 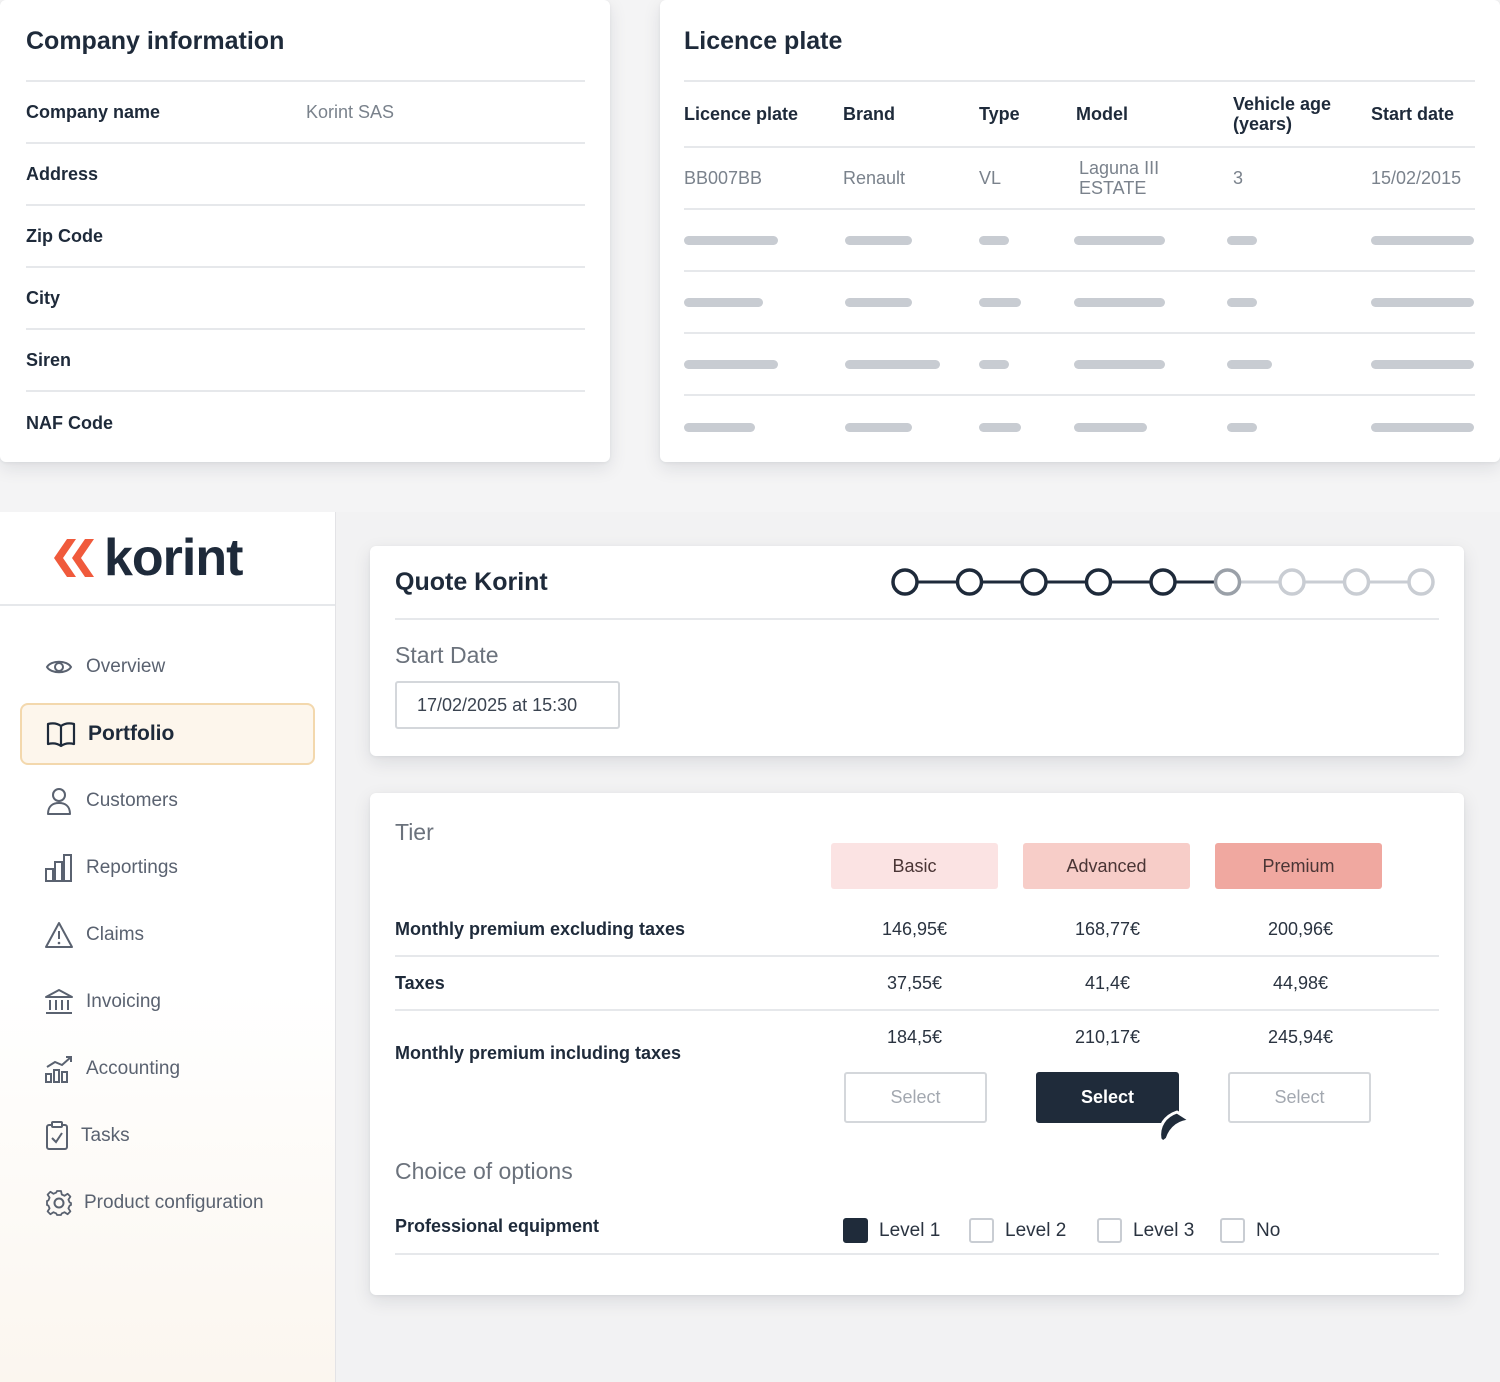 I want to click on column-header: Vehicle age (years), so click(x=1282, y=114).